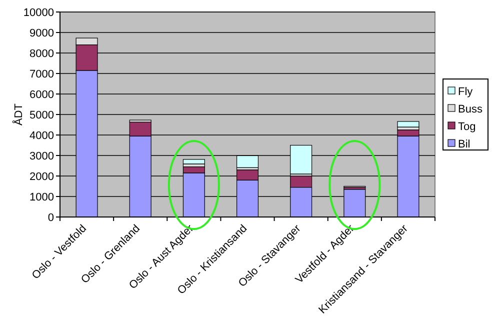 This screenshot has height=333, width=492. I want to click on legend-label: Tog, so click(467, 126).